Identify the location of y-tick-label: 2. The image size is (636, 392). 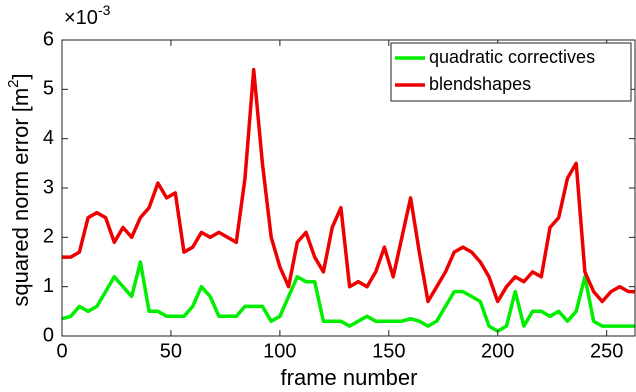
(48, 237).